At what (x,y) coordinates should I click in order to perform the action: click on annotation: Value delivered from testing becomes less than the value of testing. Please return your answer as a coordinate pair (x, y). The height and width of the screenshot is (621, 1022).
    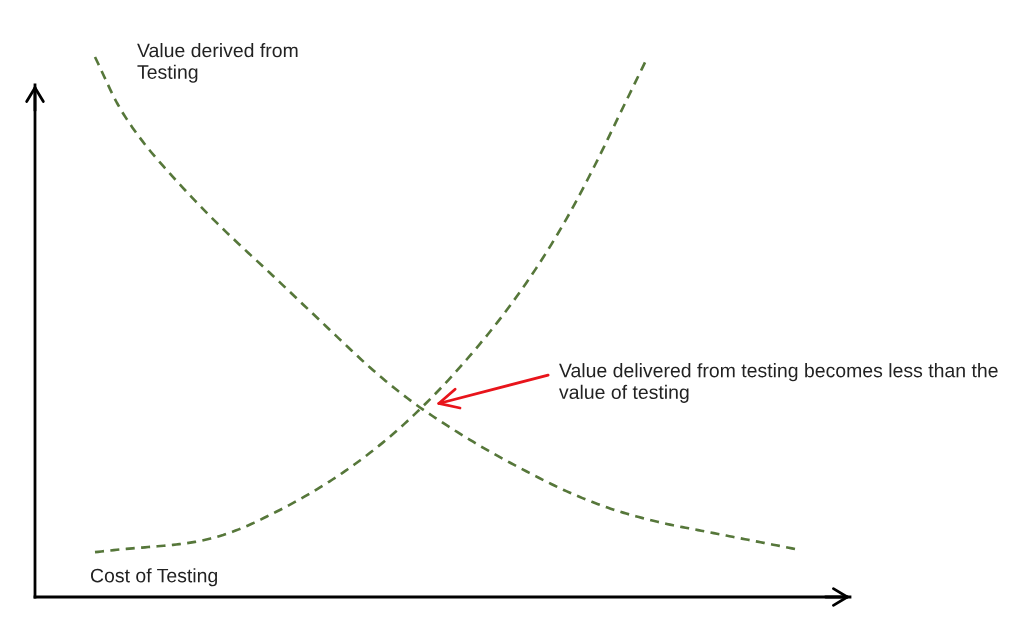
    Looking at the image, I should click on (778, 383).